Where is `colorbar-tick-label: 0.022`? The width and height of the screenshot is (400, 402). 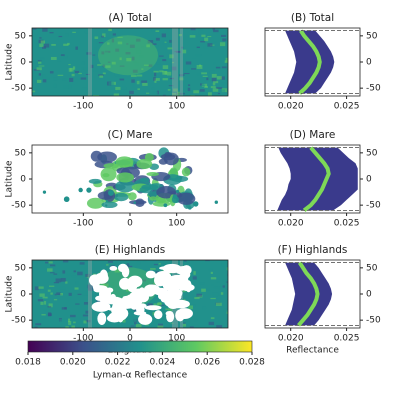
colorbar-tick-label: 0.022 is located at coordinates (118, 363).